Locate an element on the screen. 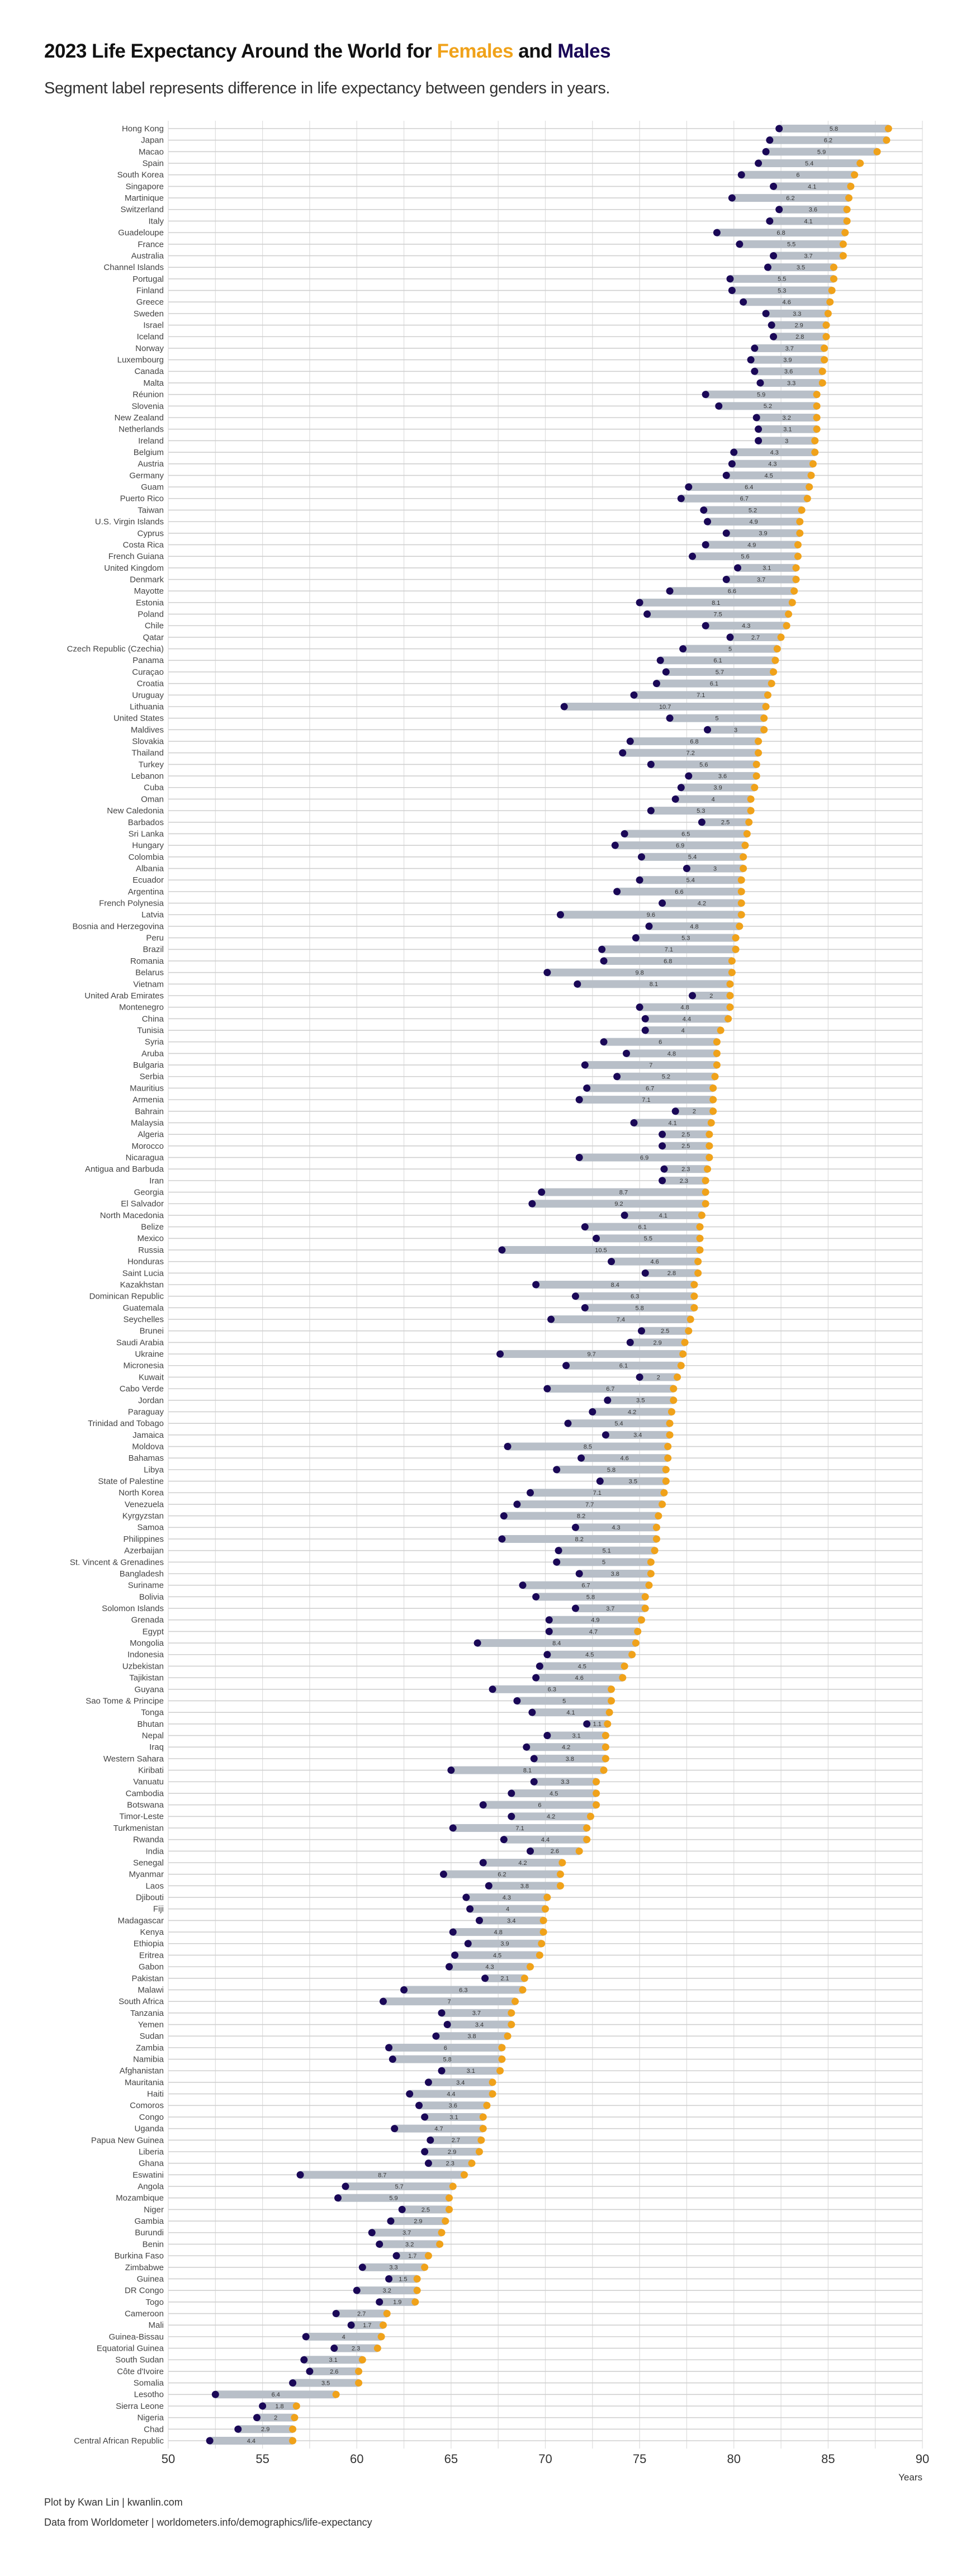 The image size is (966, 2576). country-label: Curaçao is located at coordinates (148, 672).